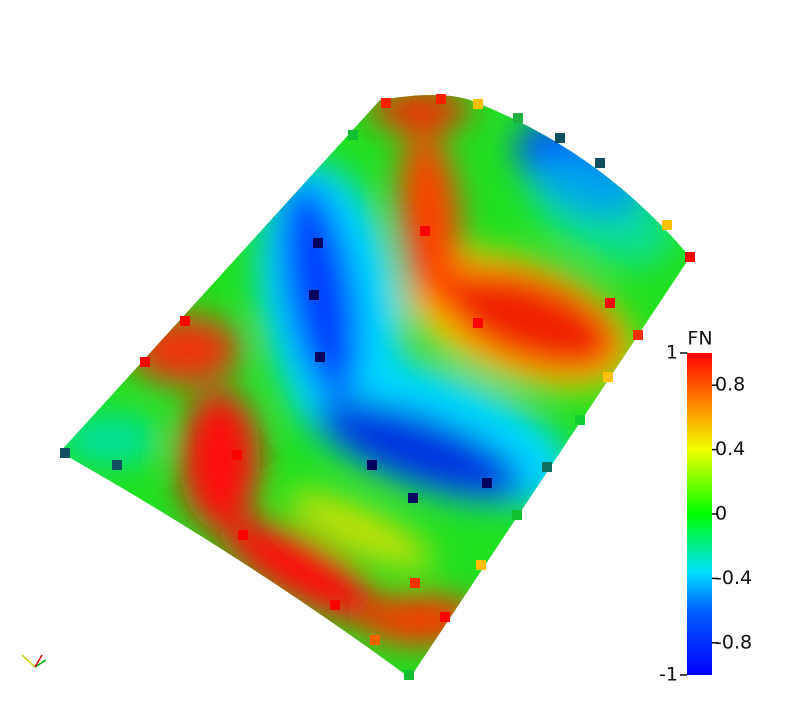 The image size is (789, 702). Describe the element at coordinates (730, 385) in the screenshot. I see `tick-label: 0.8` at that location.